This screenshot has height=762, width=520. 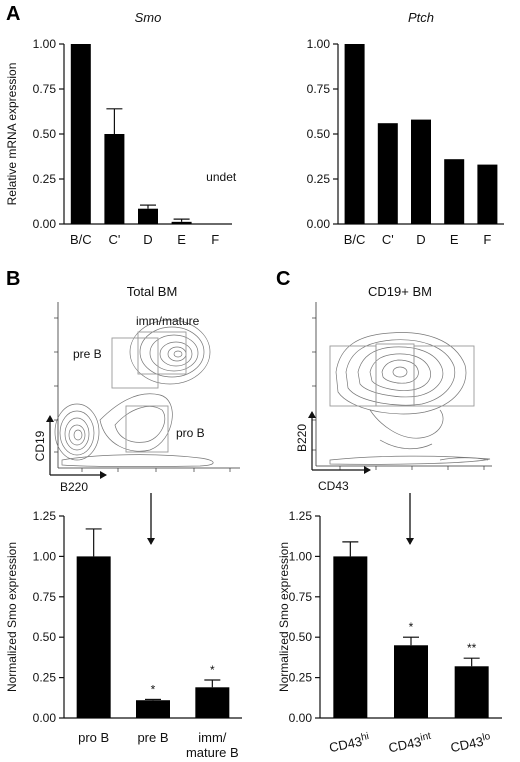 What do you see at coordinates (12, 134) in the screenshot?
I see `y-axis-label: Relative mRNA expression` at bounding box center [12, 134].